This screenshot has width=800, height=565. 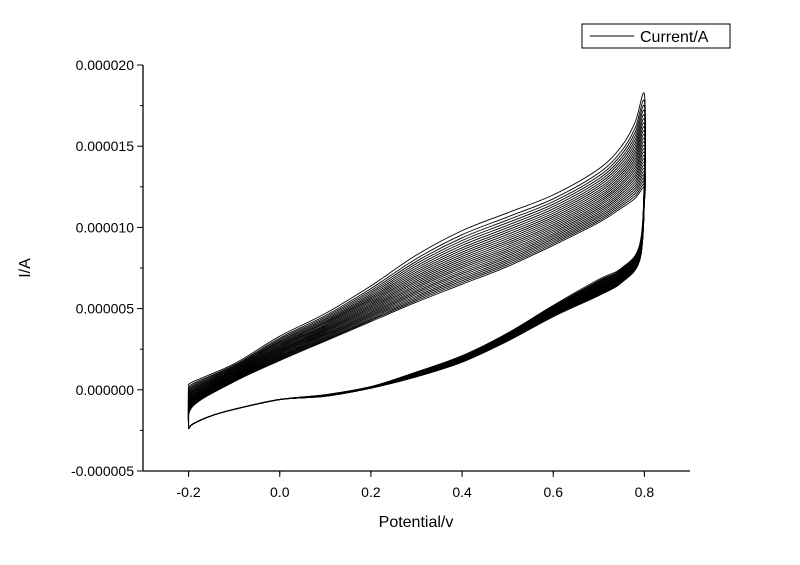 What do you see at coordinates (416, 485) in the screenshot?
I see `x-axis-ticks: -0.2 0.0 0.2 0.4 0.6 0.8` at bounding box center [416, 485].